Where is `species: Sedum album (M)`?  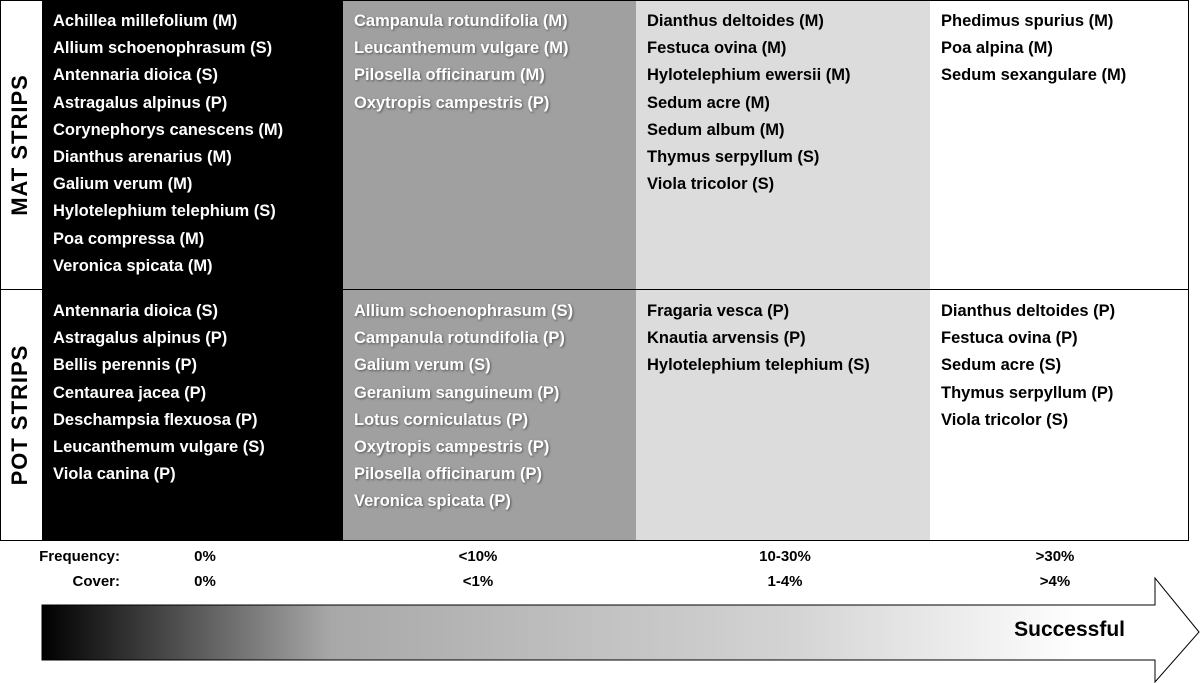
species: Sedum album (M) is located at coordinates (716, 129).